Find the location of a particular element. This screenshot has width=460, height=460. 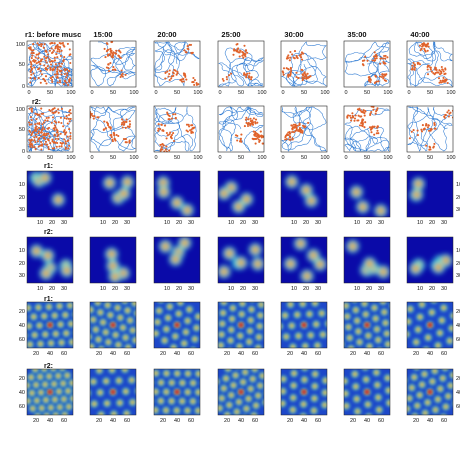

column-header-15: 15:00 is located at coordinates (102, 34).